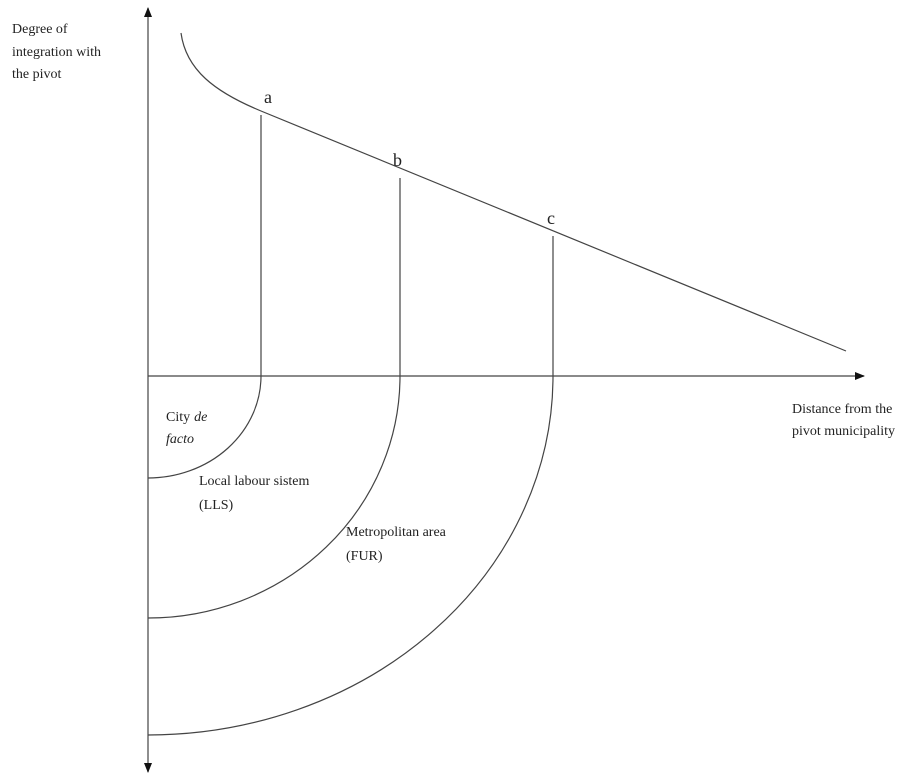 The height and width of the screenshot is (776, 924). Describe the element at coordinates (178, 417) in the screenshot. I see `region-label-part: City` at that location.